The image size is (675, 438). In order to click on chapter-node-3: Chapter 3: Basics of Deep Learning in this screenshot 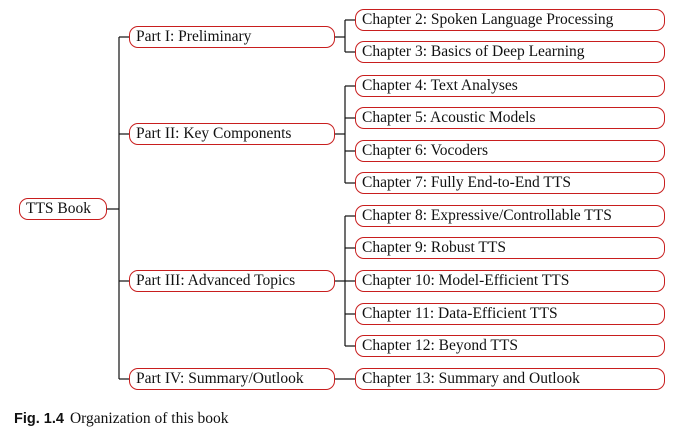, I will do `click(510, 52)`.